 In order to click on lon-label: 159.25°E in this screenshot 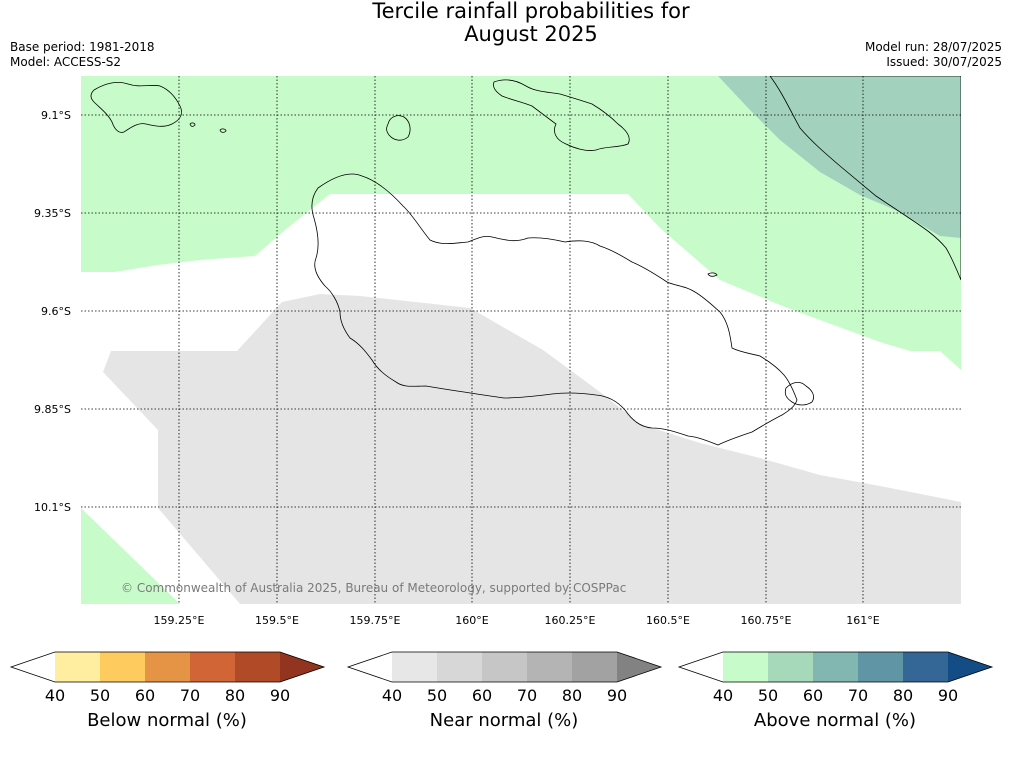, I will do `click(179, 620)`.